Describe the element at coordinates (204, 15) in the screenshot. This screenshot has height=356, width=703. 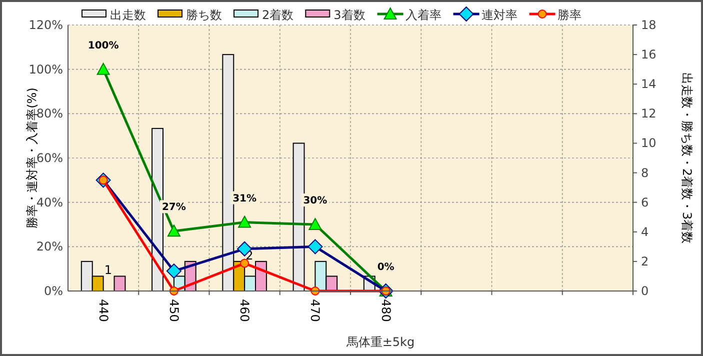
I see `legend-label: 勝ち数` at that location.